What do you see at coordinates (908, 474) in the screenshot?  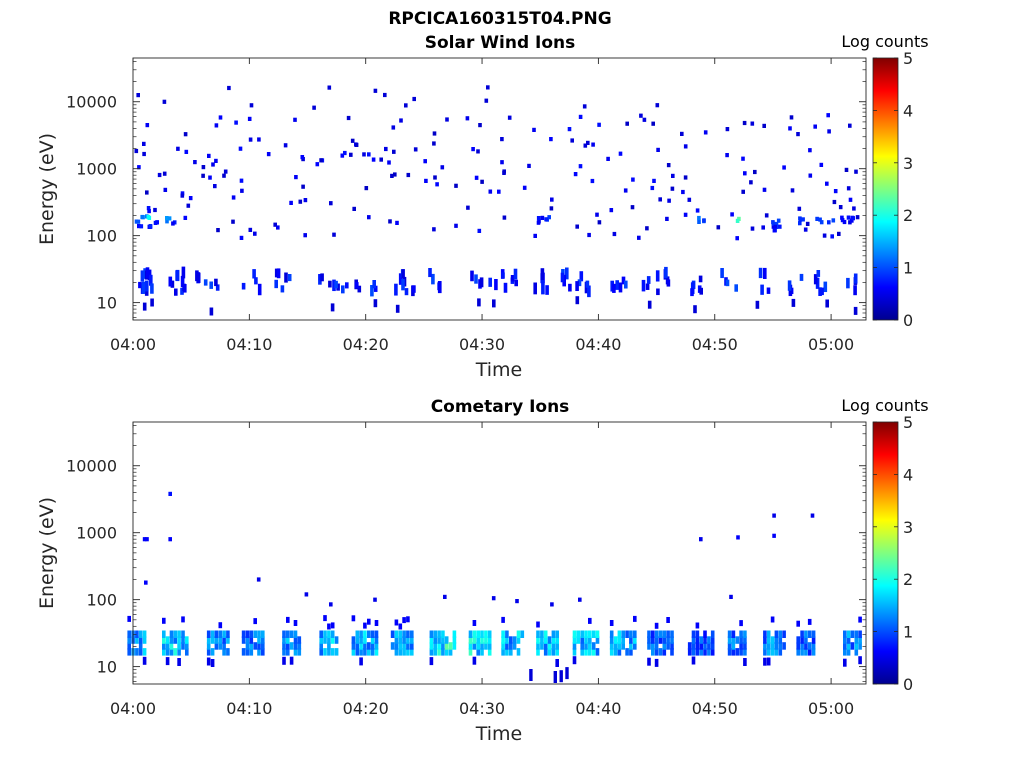 I see `colorbar-tick-label: 4` at bounding box center [908, 474].